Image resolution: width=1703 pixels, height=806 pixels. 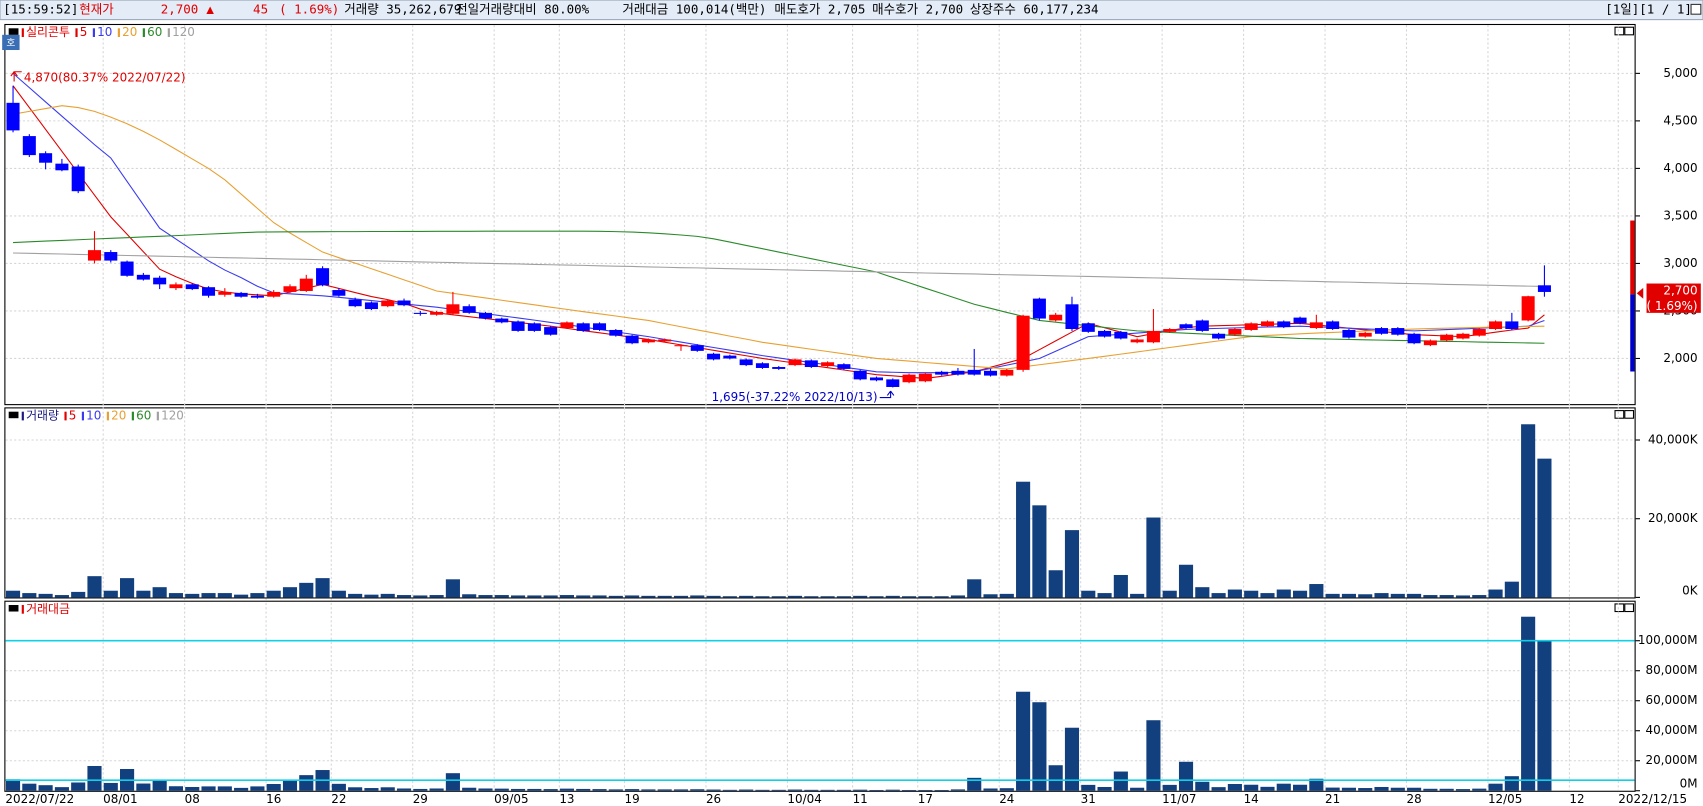 What do you see at coordinates (104, 32) in the screenshot?
I see `legend-label: 10` at bounding box center [104, 32].